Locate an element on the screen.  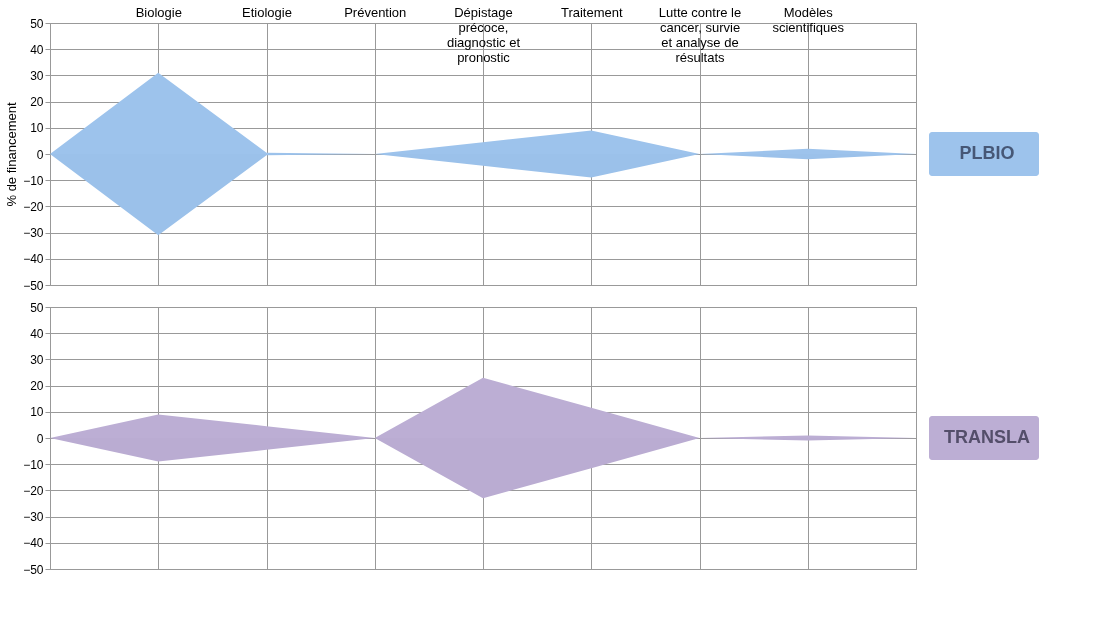
y-axis-title: % de financement is located at coordinates (12, 154).